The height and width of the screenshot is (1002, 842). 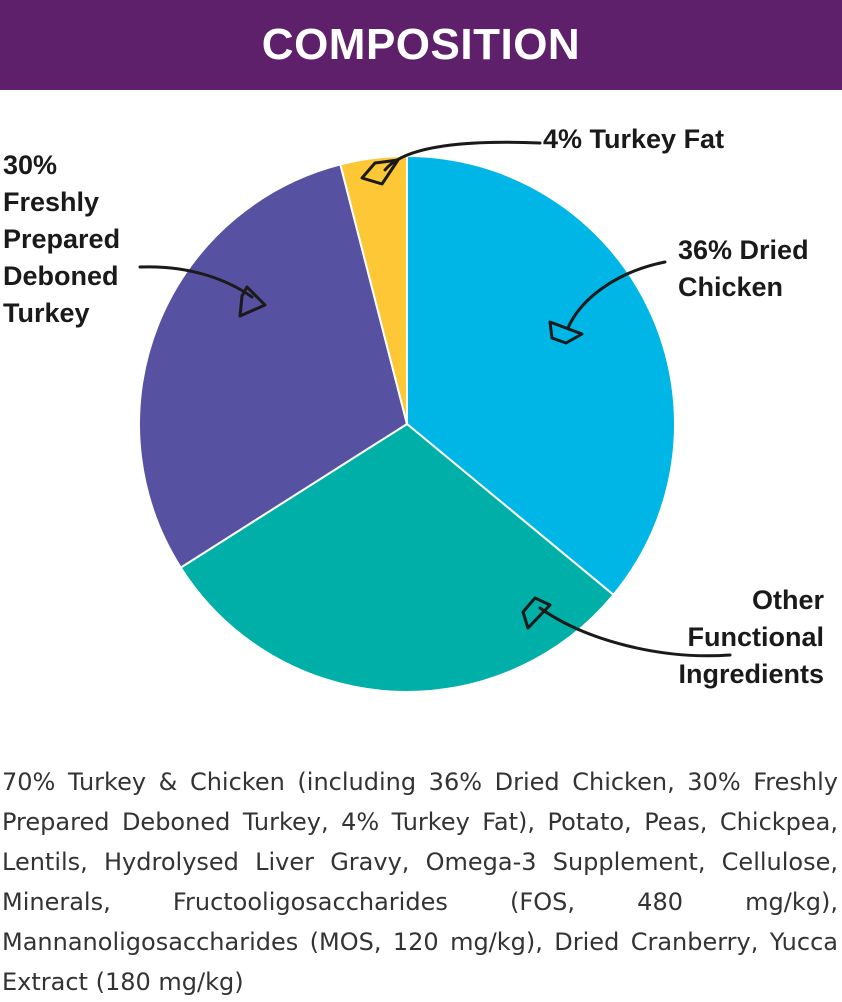 What do you see at coordinates (380, 172) in the screenshot?
I see `turkey-fat-arrowhead` at bounding box center [380, 172].